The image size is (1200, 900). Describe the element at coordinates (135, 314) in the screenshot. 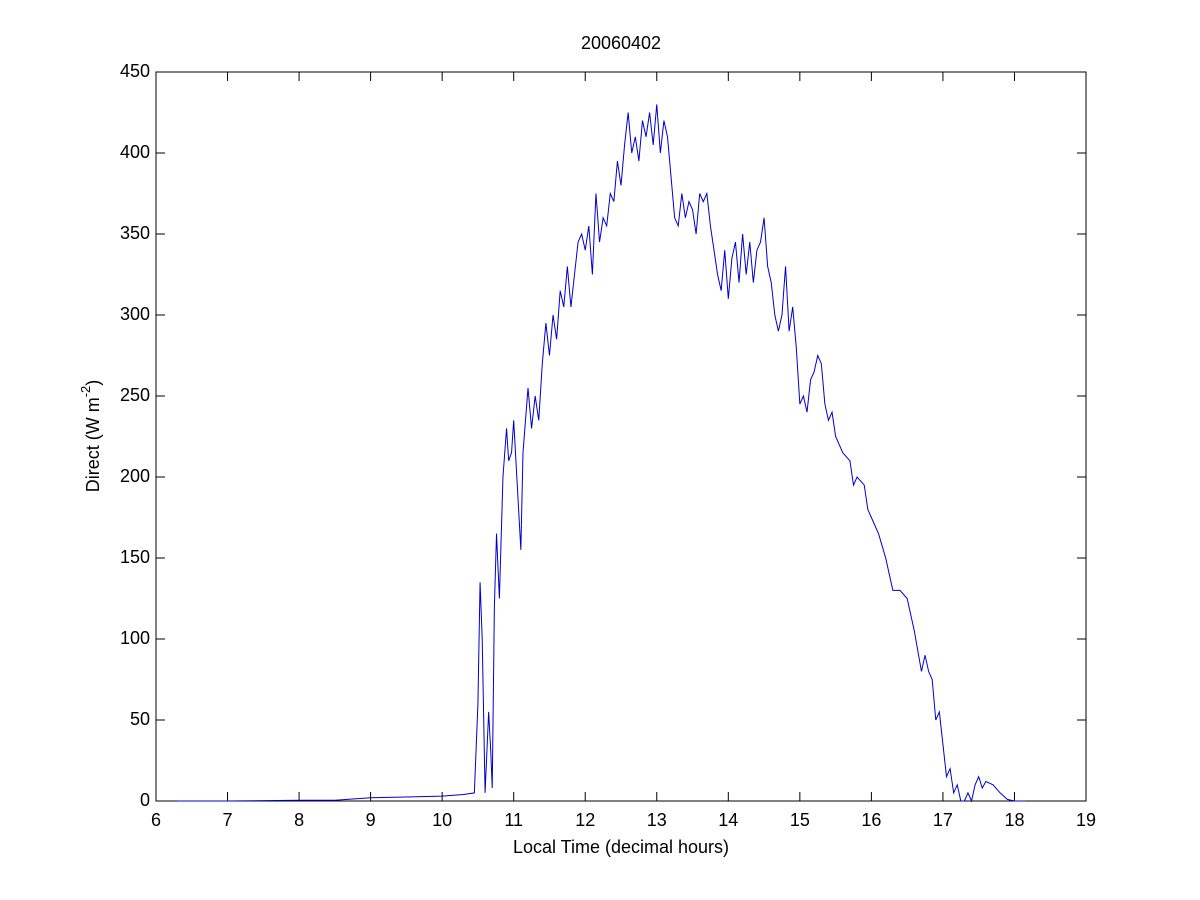

I see `y-tick-label: 300` at that location.